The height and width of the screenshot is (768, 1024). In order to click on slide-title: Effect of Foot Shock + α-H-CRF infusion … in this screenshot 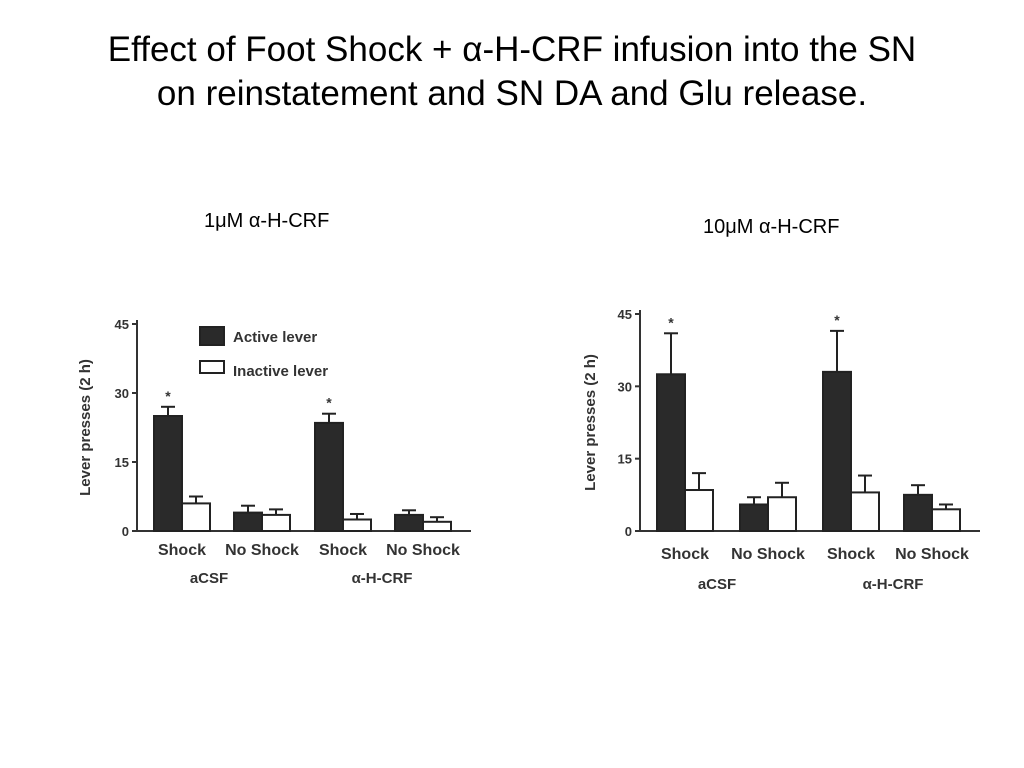, I will do `click(512, 72)`.